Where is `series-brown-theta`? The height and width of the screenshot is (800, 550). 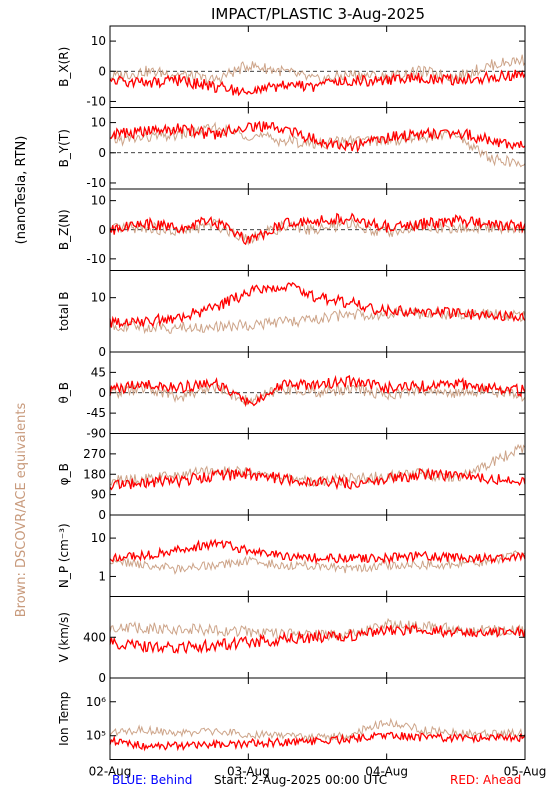 series-brown-theta is located at coordinates (317, 394).